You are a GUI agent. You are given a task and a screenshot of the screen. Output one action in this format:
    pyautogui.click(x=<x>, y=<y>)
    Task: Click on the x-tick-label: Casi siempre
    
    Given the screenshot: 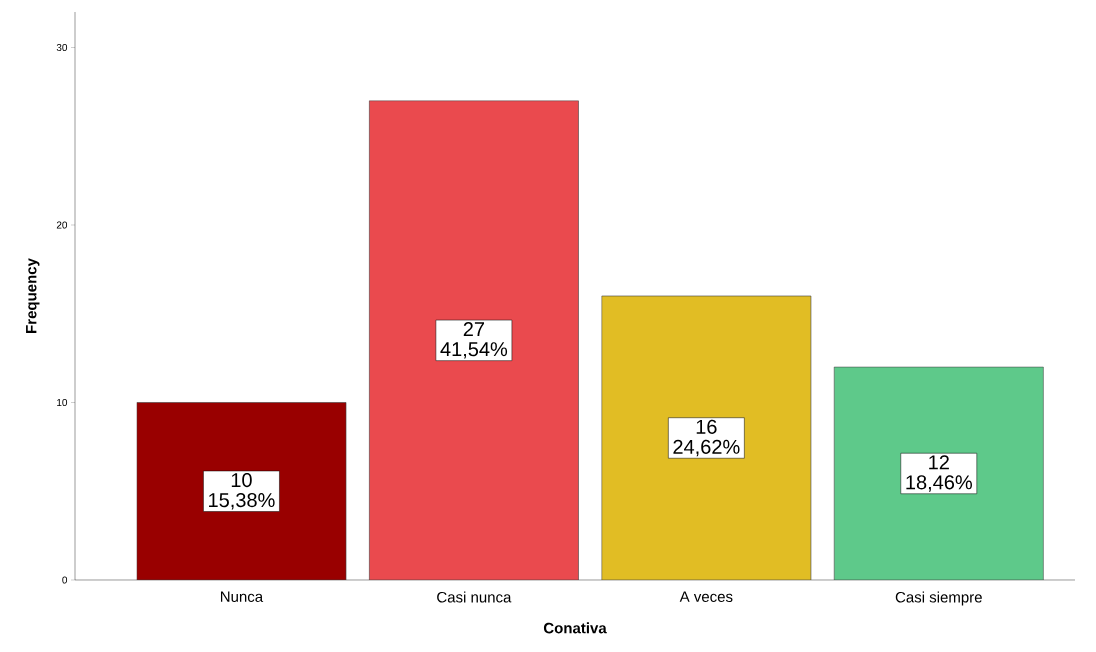 What is the action you would take?
    pyautogui.click(x=938, y=598)
    